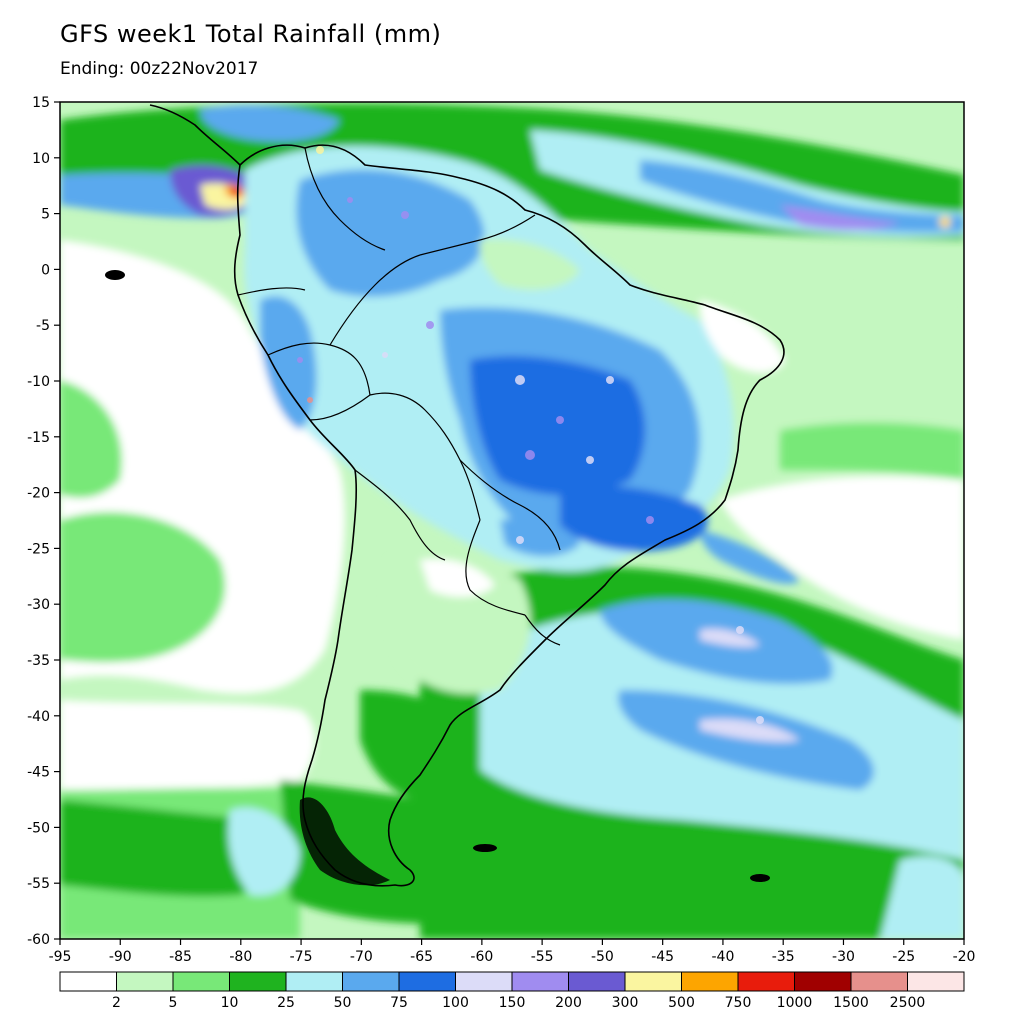 The image size is (1024, 1024). I want to click on lon-tick-label: -45, so click(662, 957).